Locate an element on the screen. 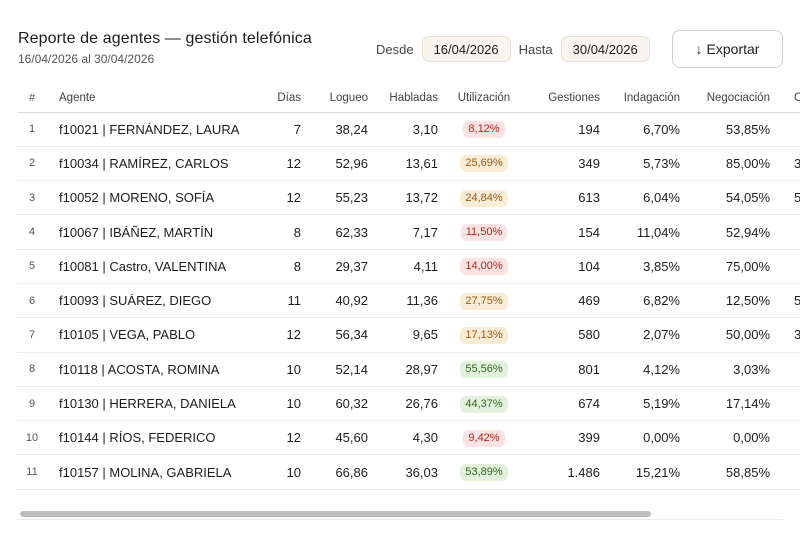  negotiation-rate: 53,85% is located at coordinates (729, 129).